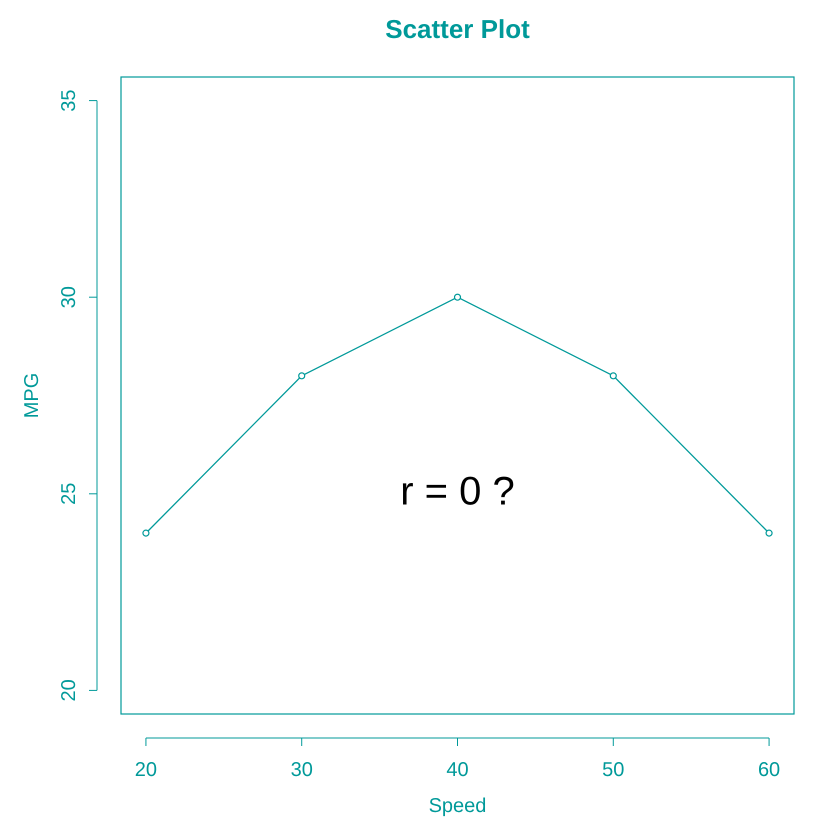 This screenshot has height=832, width=832. Describe the element at coordinates (301, 770) in the screenshot. I see `x-tick-label: 30` at that location.